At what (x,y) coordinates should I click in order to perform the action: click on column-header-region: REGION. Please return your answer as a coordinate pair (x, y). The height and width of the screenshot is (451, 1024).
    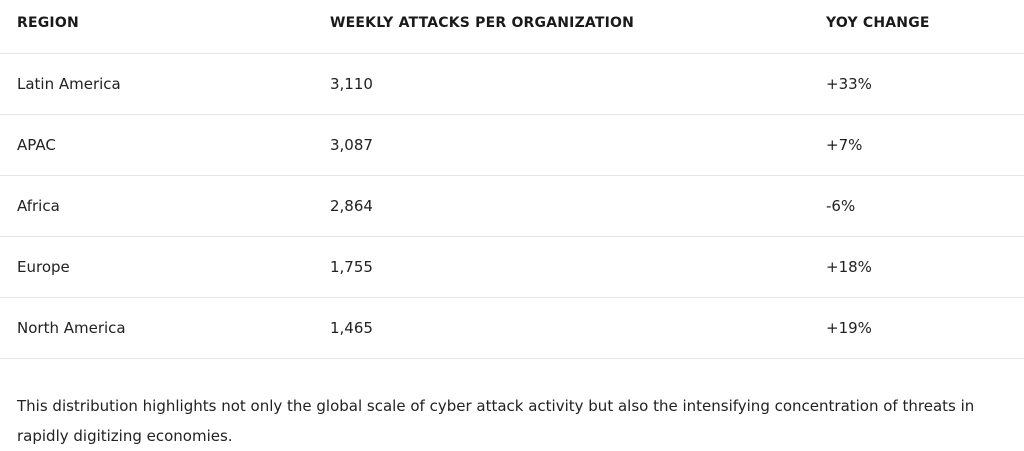
    Looking at the image, I should click on (48, 22).